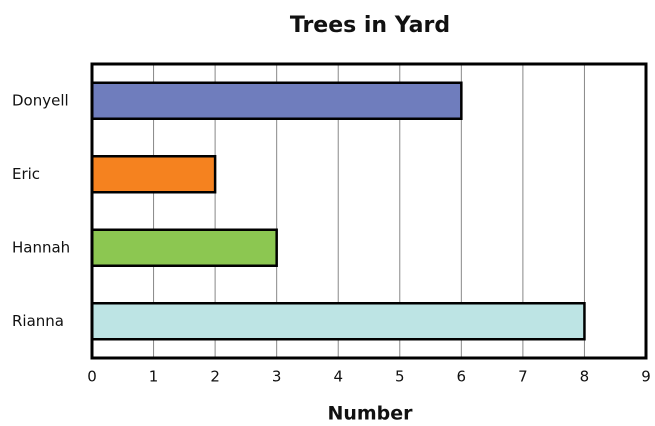 This screenshot has height=426, width=655. Describe the element at coordinates (26, 174) in the screenshot. I see `y-tick-label: Eric` at that location.